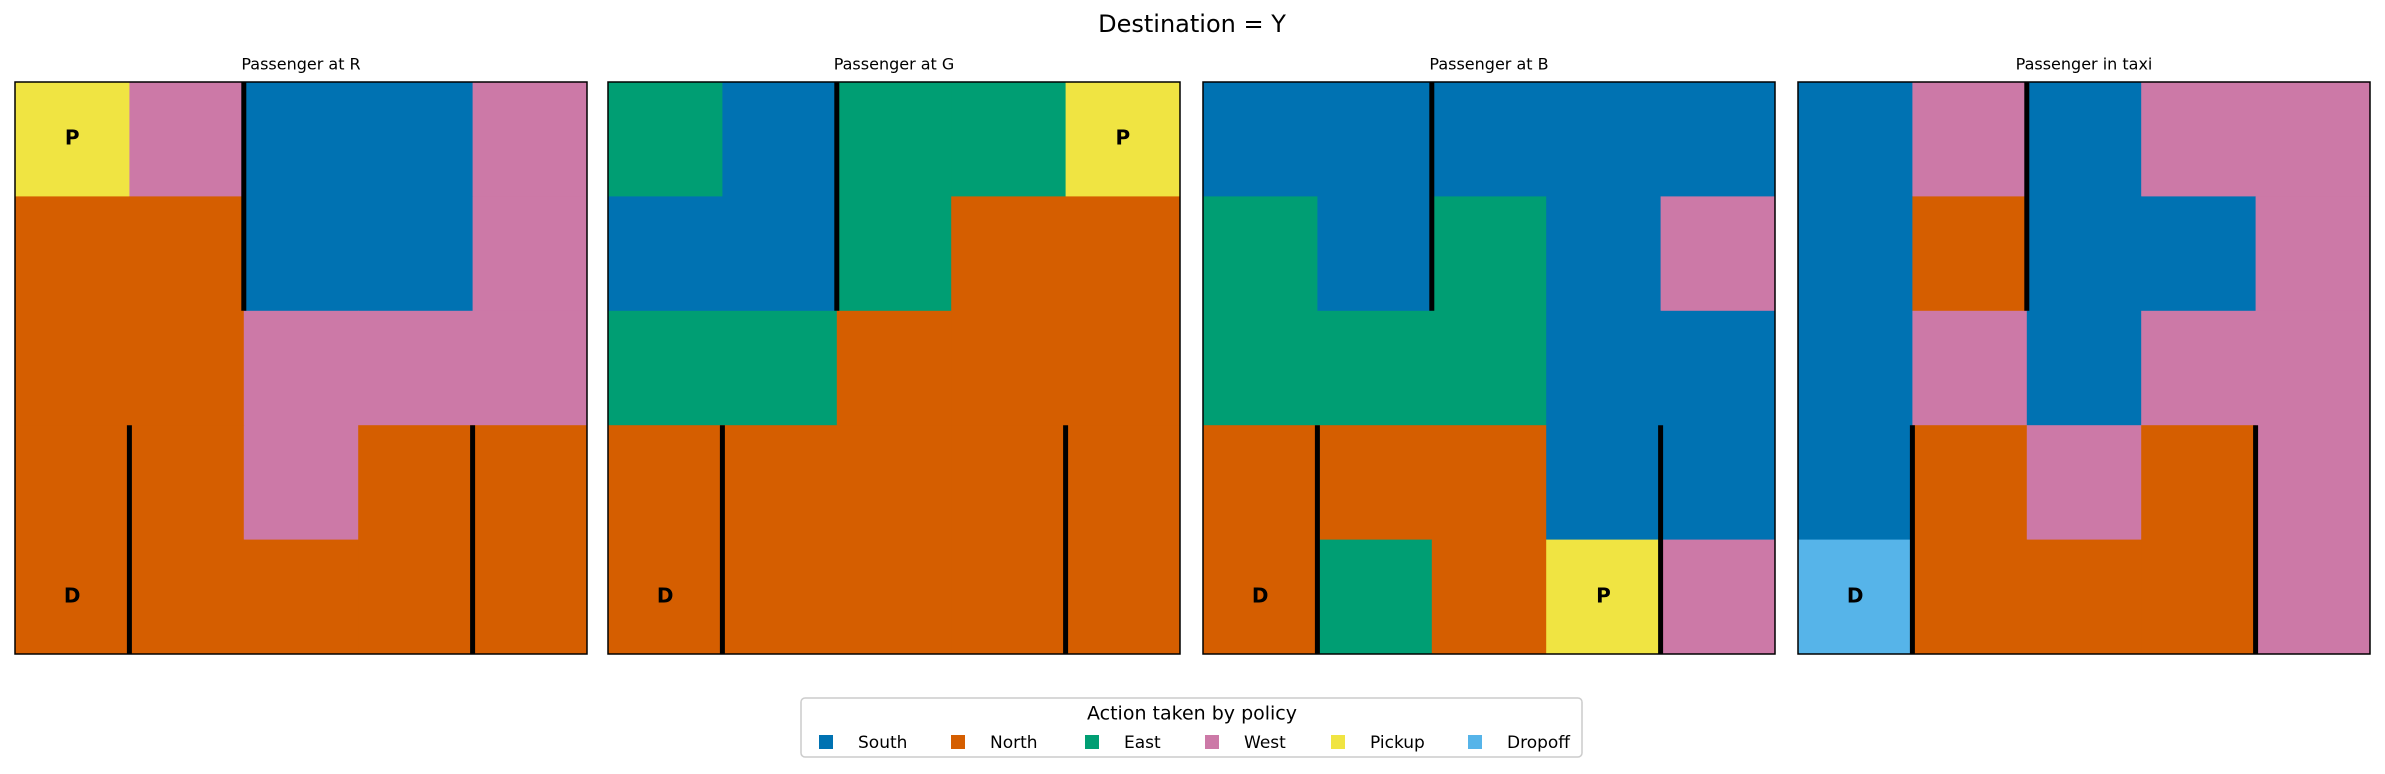  I want to click on legend-box, so click(1191, 727).